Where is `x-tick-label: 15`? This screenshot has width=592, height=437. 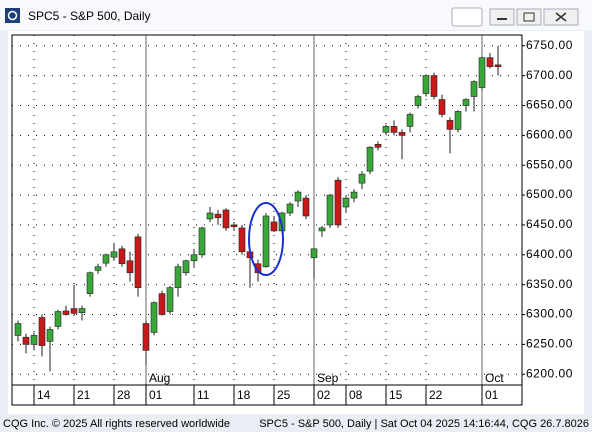 x-tick-label: 15 is located at coordinates (396, 395).